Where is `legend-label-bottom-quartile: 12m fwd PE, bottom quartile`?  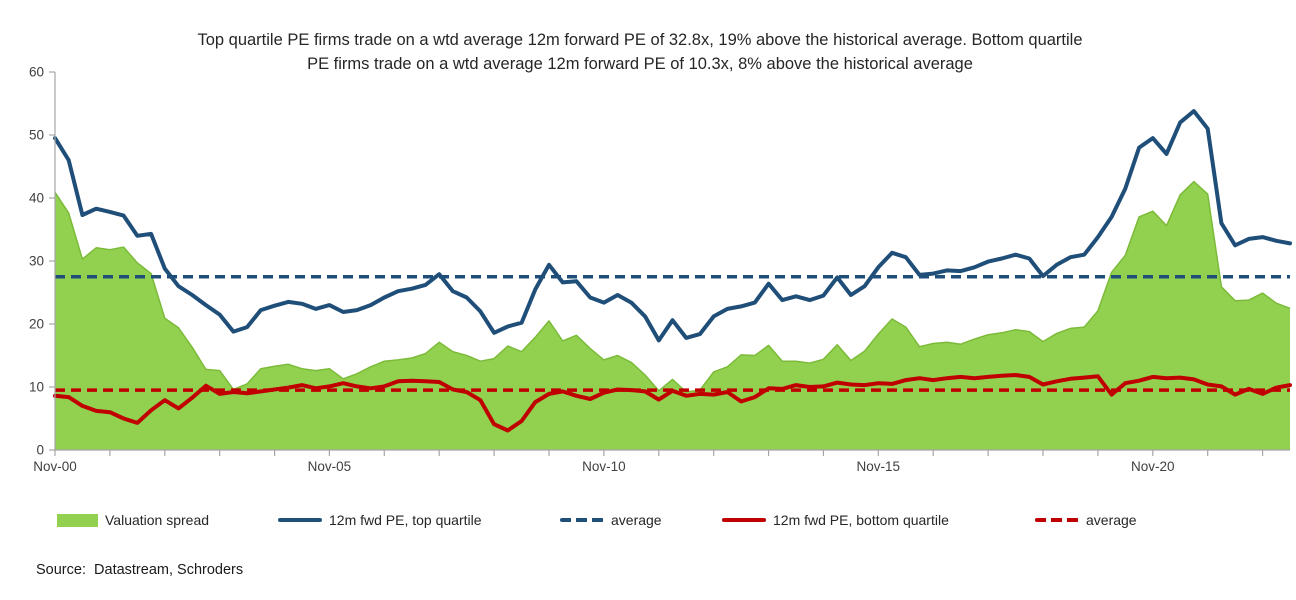 legend-label-bottom-quartile: 12m fwd PE, bottom quartile is located at coordinates (861, 520).